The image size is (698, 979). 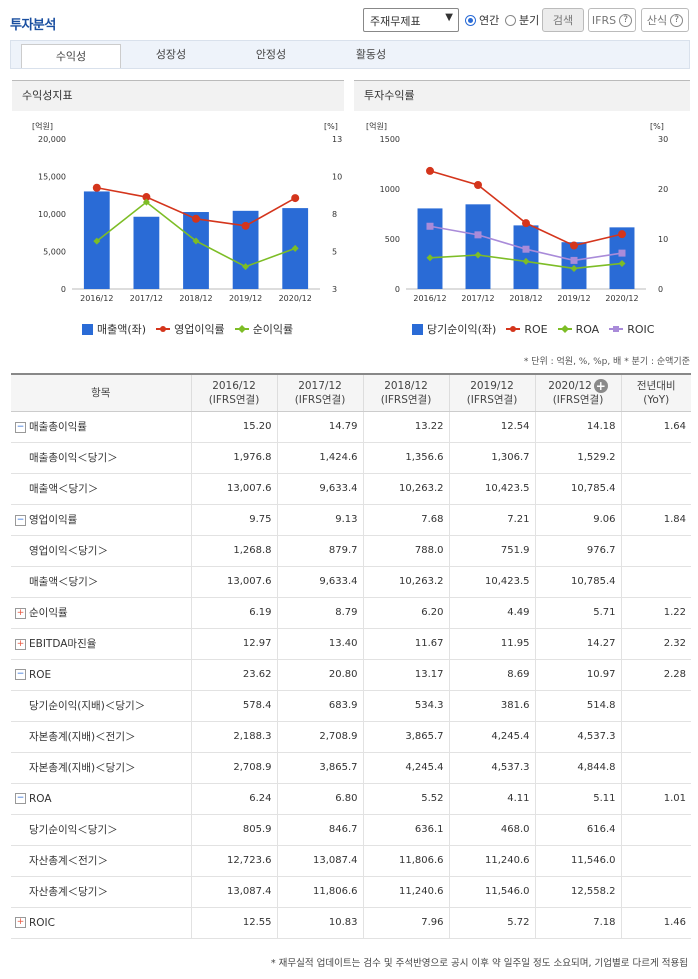 What do you see at coordinates (406, 922) in the screenshot?
I see `table-cell: 7.96` at bounding box center [406, 922].